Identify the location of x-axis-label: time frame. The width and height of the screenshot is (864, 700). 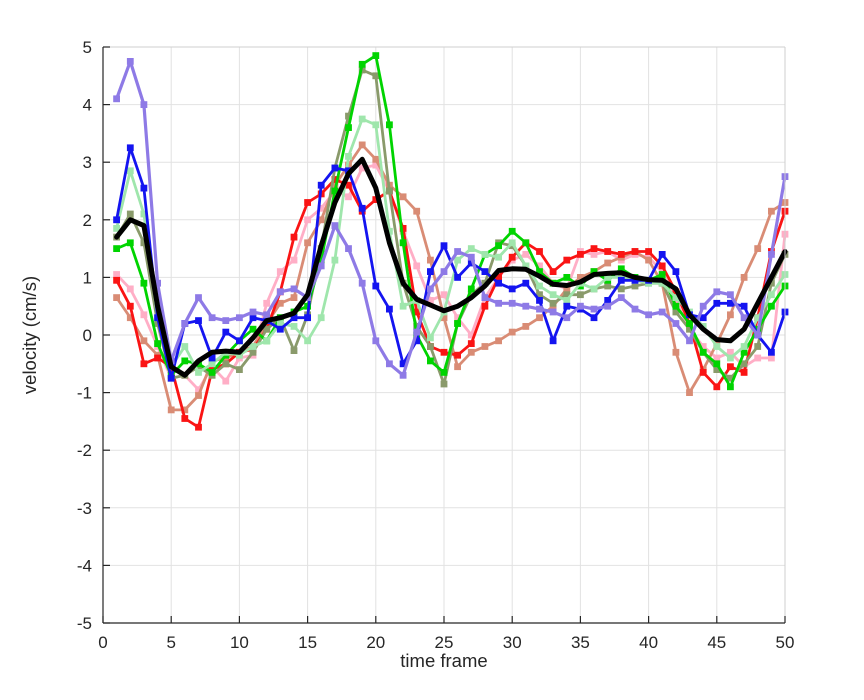
(443, 660).